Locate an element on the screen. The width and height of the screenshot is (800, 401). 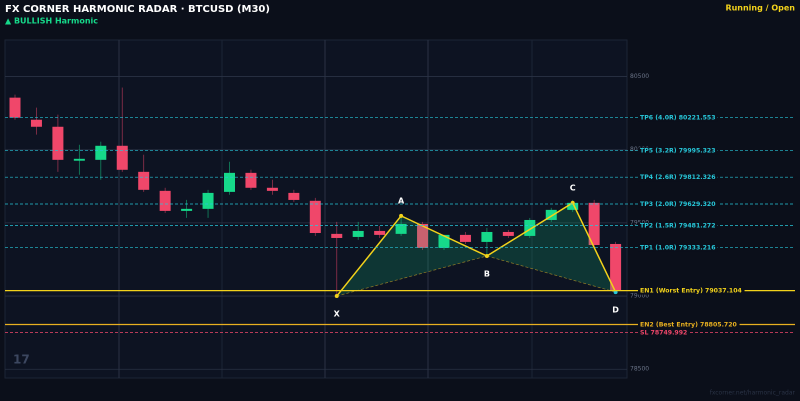
subtitle: ▲ BULLISH Harmonic is located at coordinates (51, 21).